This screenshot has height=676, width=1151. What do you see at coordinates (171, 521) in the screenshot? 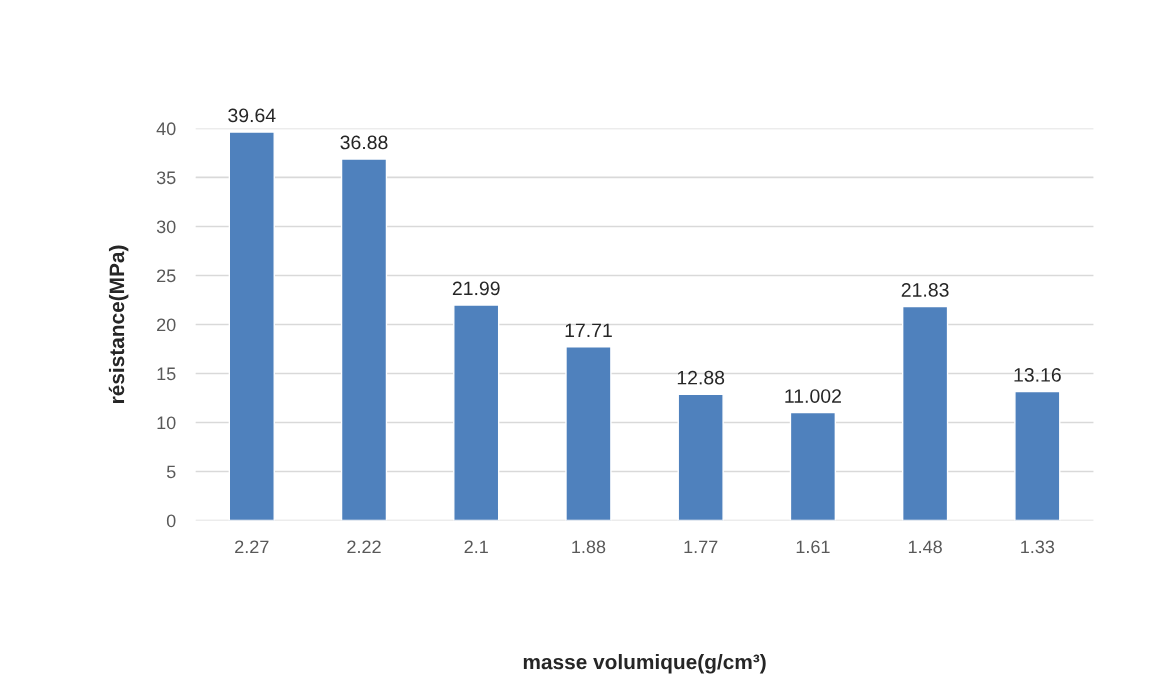
I see `y-tick-label: 0` at bounding box center [171, 521].